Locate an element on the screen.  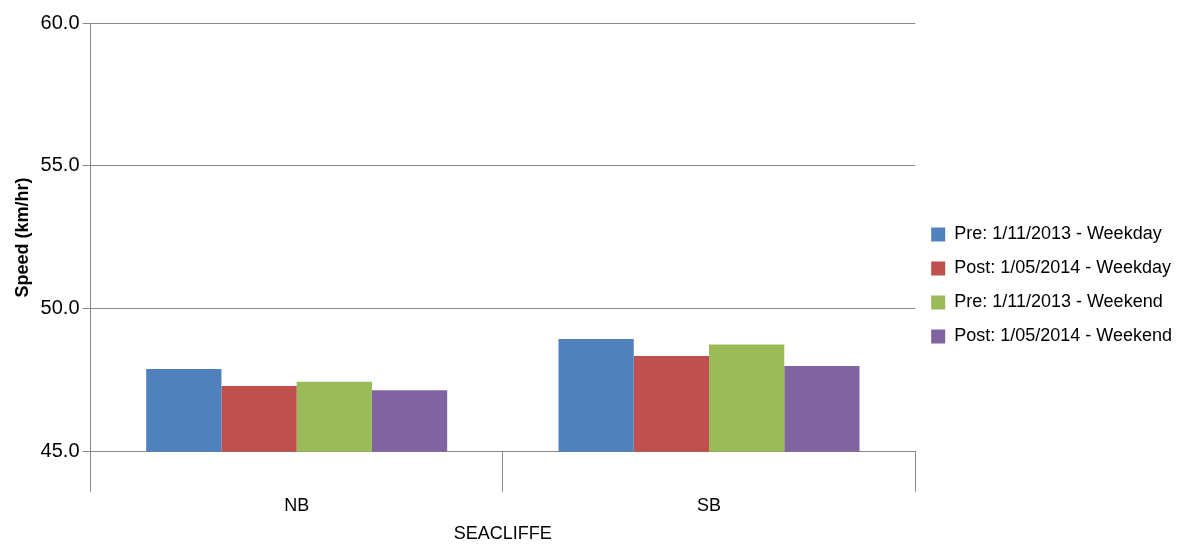
x-tick-label: SB is located at coordinates (709, 504).